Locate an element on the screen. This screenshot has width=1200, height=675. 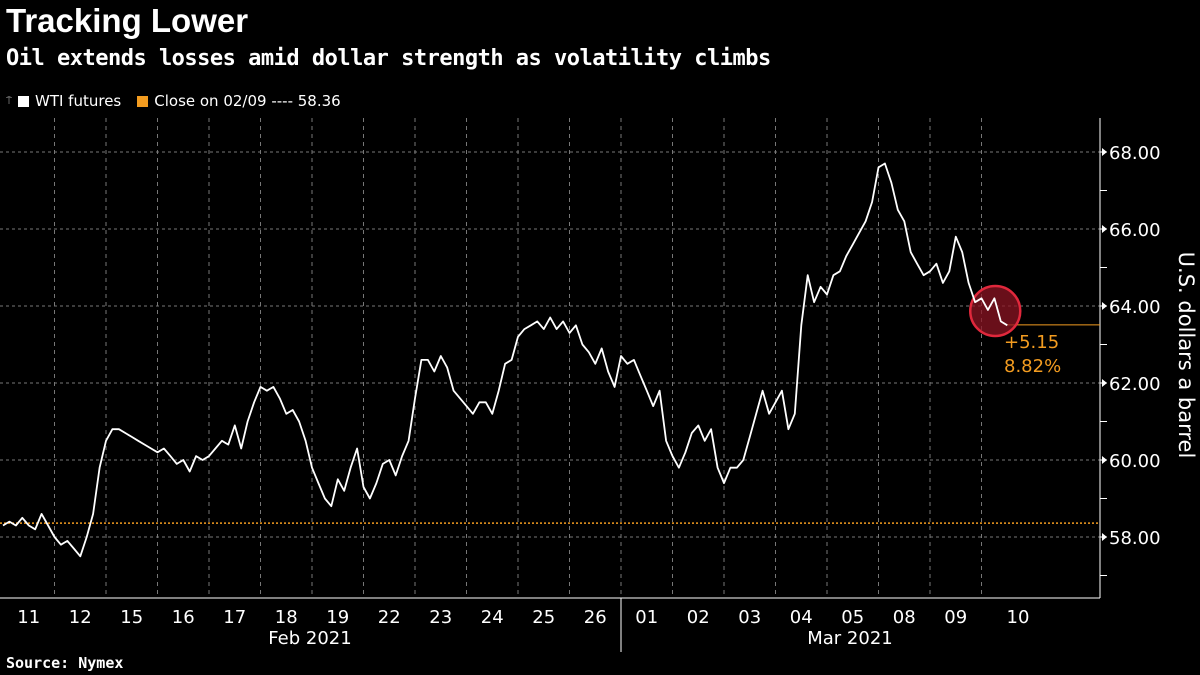
x-tick-label: 08 is located at coordinates (904, 617).